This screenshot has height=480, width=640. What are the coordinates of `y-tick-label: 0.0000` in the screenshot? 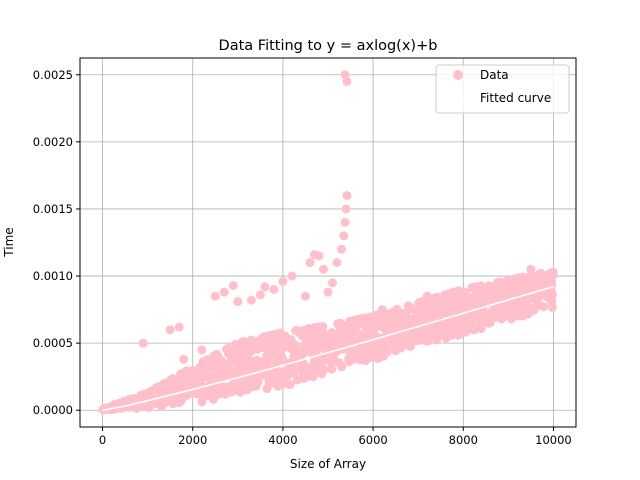 It's located at (53, 410).